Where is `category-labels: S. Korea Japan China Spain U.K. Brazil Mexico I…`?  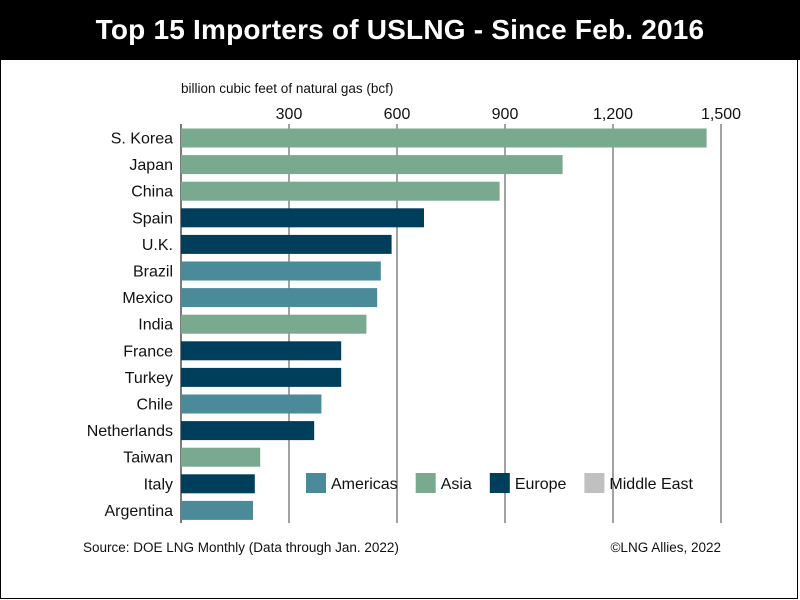
category-labels: S. Korea Japan China Spain U.K. Brazil Mexico I… is located at coordinates (130, 325).